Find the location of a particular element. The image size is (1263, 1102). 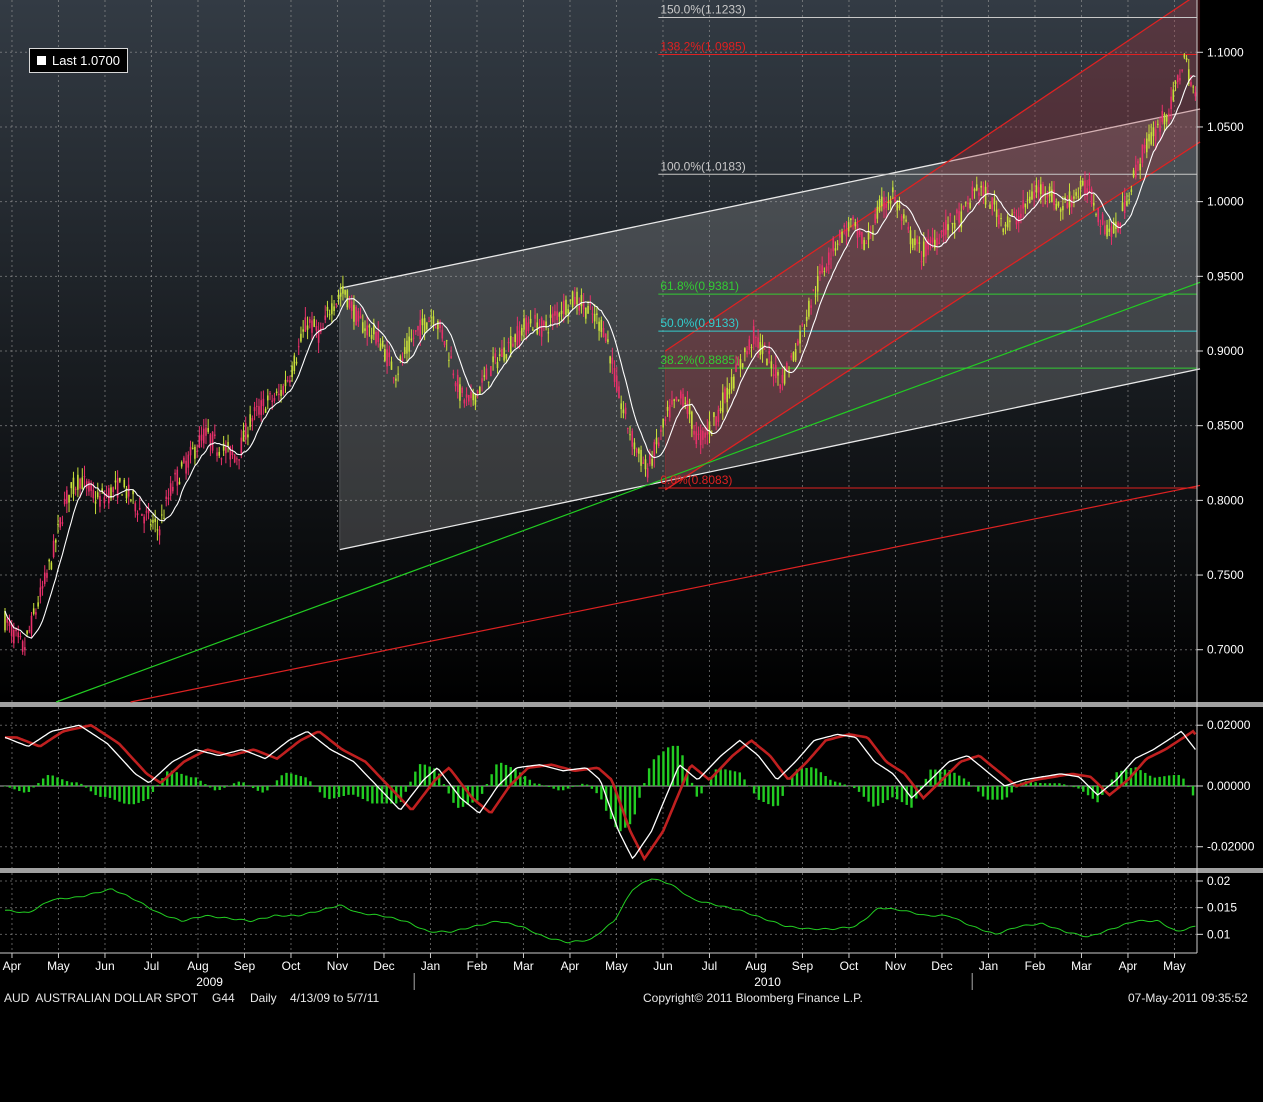

fib-level-label: 61.8%(0.9381) is located at coordinates (699, 286).